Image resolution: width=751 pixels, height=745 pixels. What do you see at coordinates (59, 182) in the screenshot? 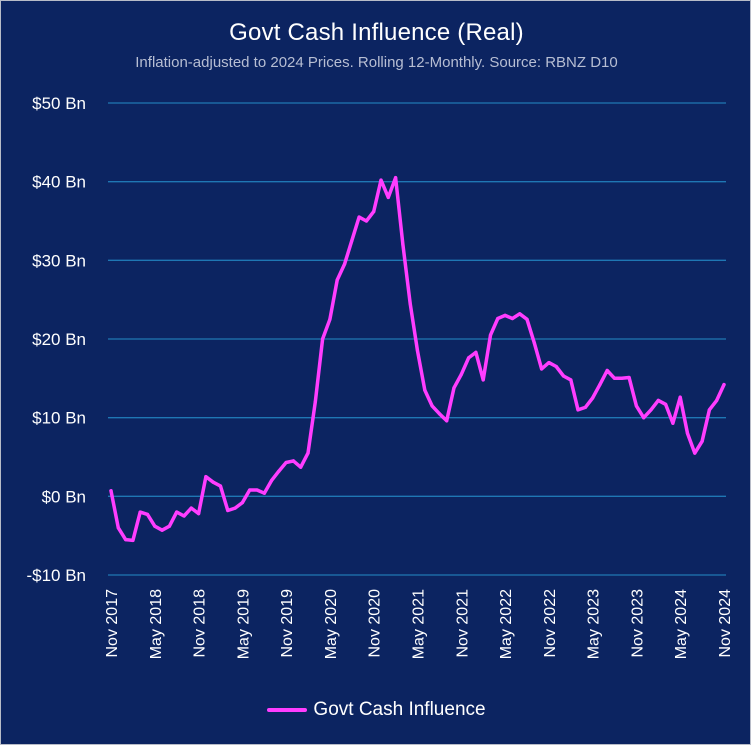
I see `y-tick-label: $40 Bn` at bounding box center [59, 182].